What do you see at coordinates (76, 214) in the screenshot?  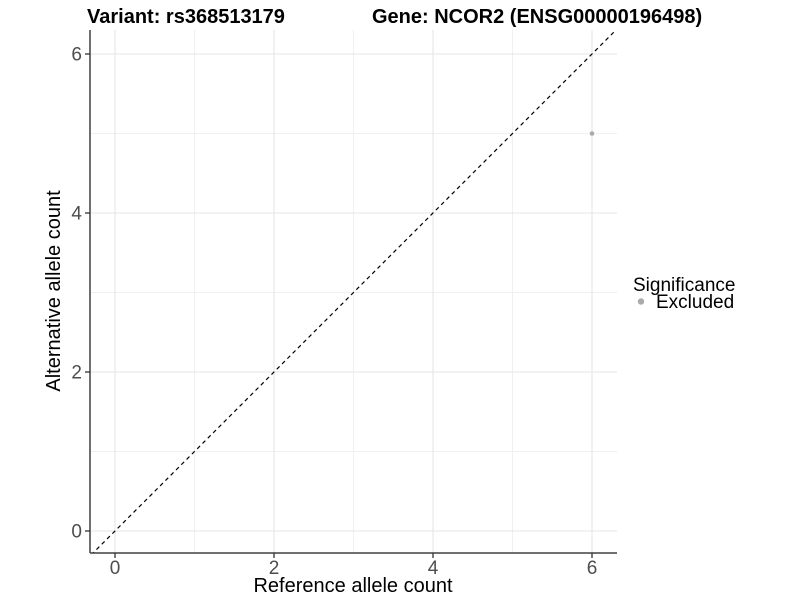 I see `y-tick-label: 4` at bounding box center [76, 214].